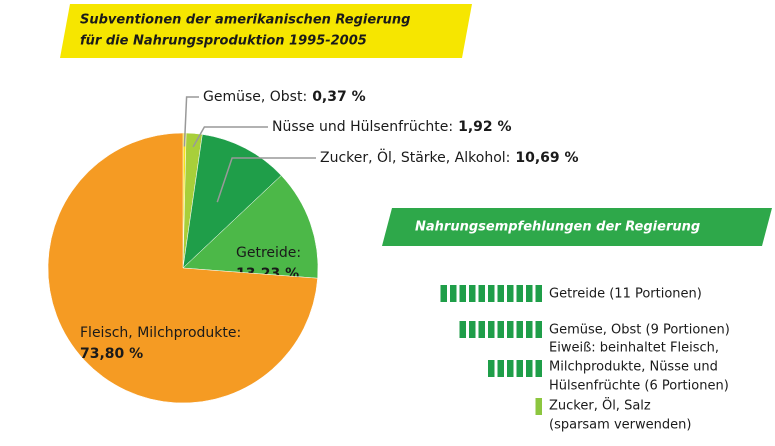 The width and height of the screenshot is (775, 446). What do you see at coordinates (546, 158) in the screenshot?
I see `slice-value: 10,69 %` at bounding box center [546, 158].